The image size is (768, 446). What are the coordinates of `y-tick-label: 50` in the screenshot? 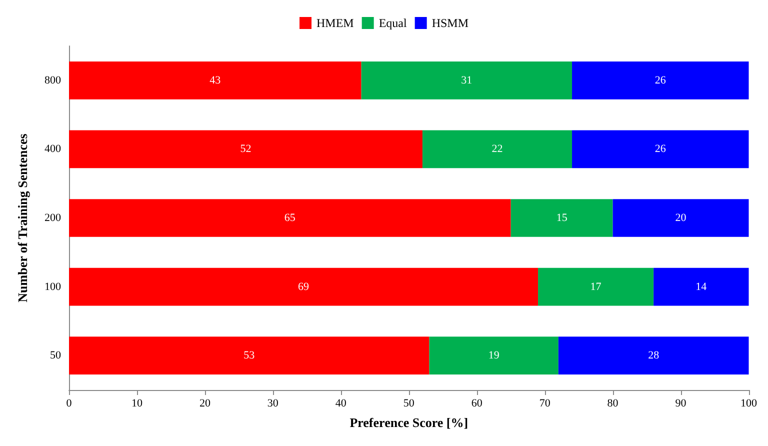 It's located at (56, 356).